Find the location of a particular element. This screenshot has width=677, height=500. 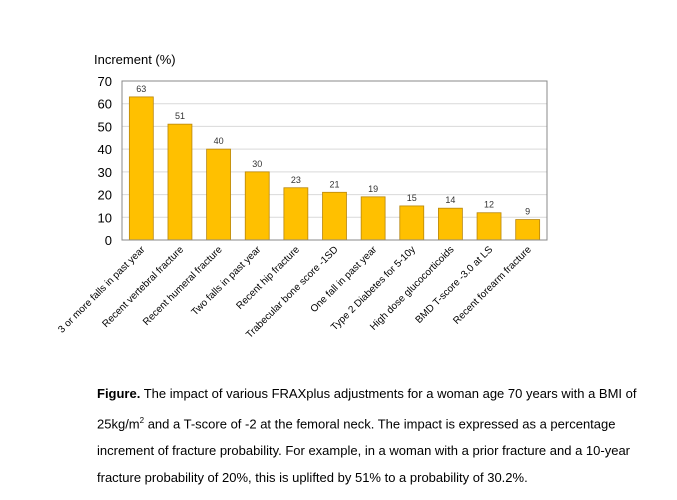

data-label: 23 is located at coordinates (296, 180).